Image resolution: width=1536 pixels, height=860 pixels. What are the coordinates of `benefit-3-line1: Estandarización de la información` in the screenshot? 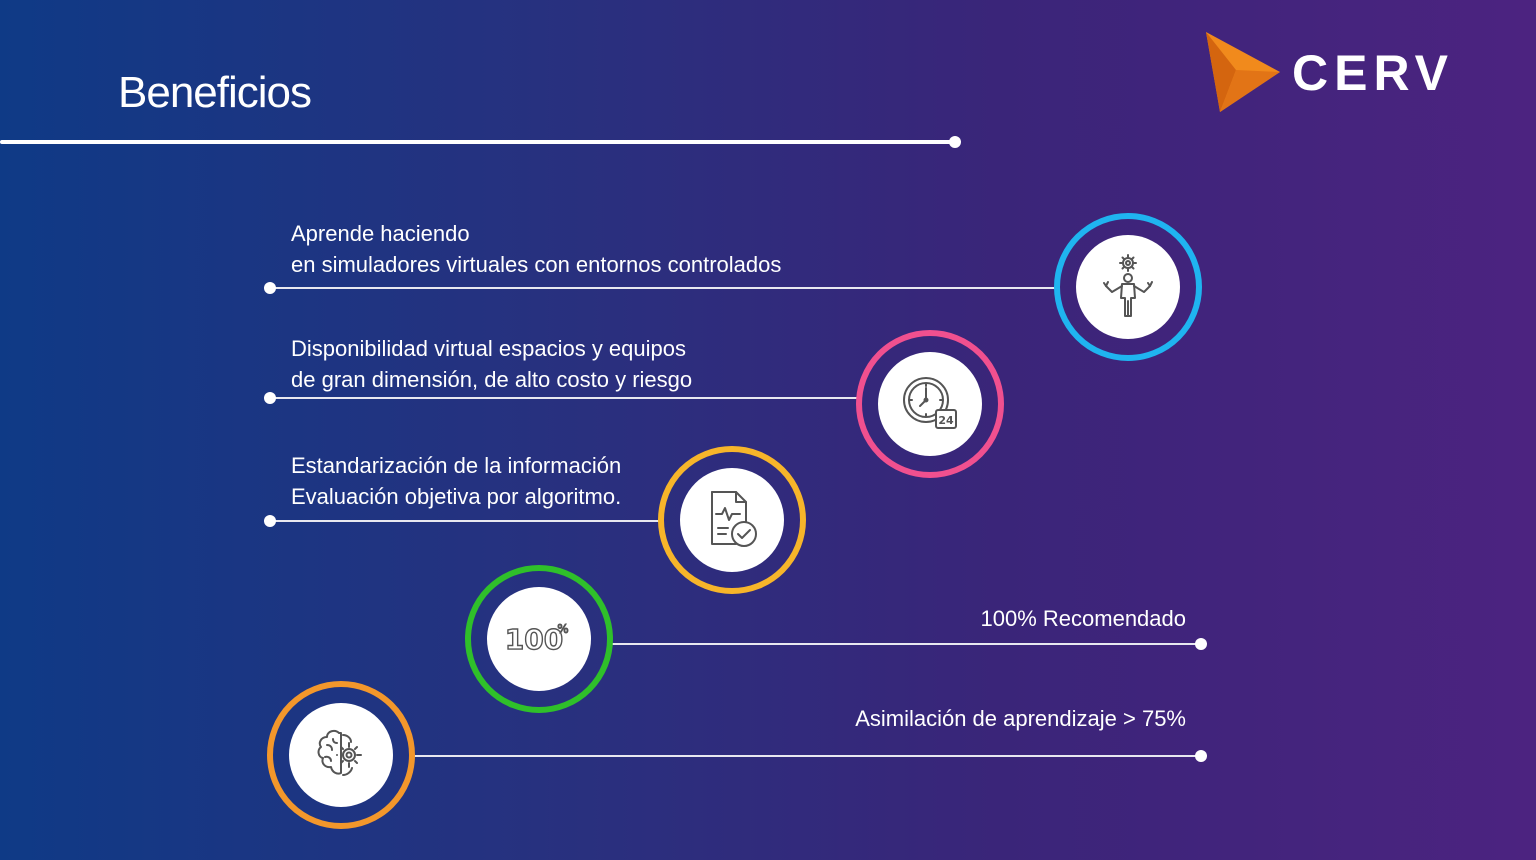 It's located at (456, 465).